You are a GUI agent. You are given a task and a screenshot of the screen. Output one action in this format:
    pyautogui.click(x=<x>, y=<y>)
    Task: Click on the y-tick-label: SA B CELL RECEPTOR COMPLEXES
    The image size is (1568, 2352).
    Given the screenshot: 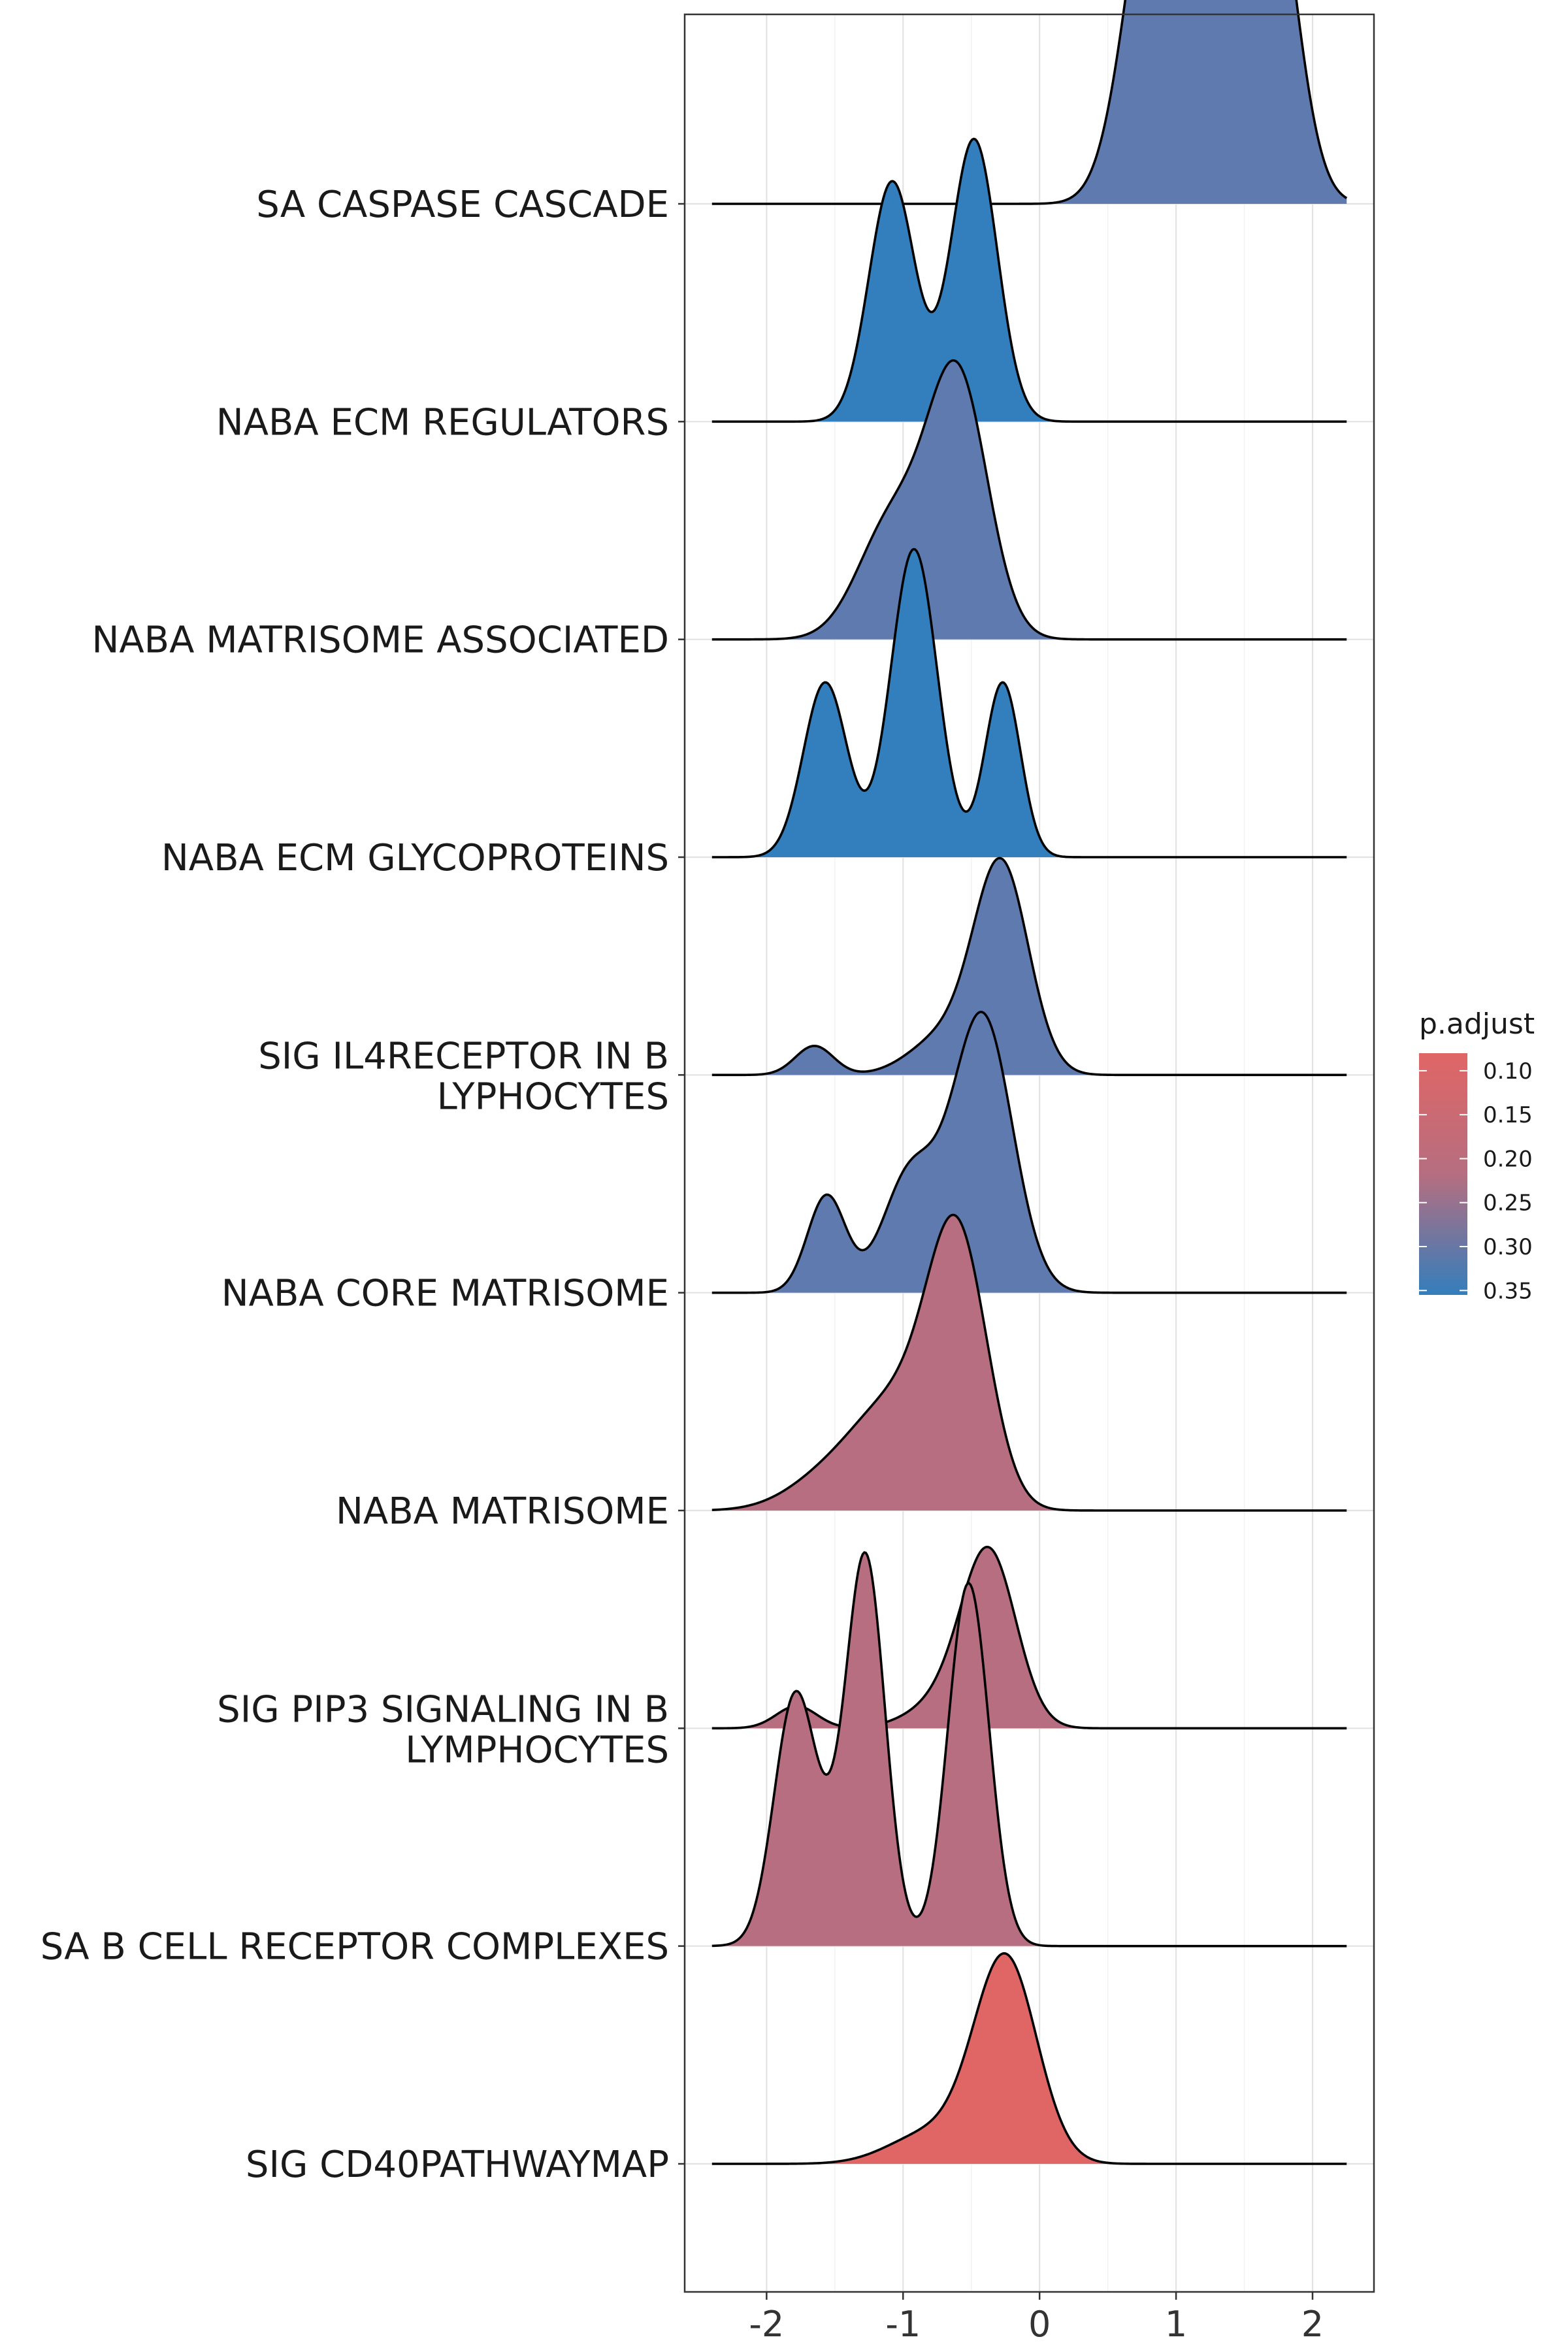 What is the action you would take?
    pyautogui.click(x=355, y=1947)
    